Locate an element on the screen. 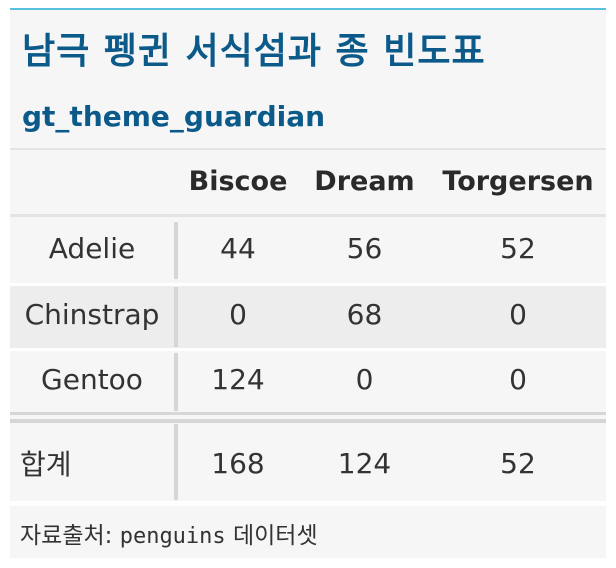 The width and height of the screenshot is (616, 568). table-row: Gentoo 124 0 0 is located at coordinates (308, 381).